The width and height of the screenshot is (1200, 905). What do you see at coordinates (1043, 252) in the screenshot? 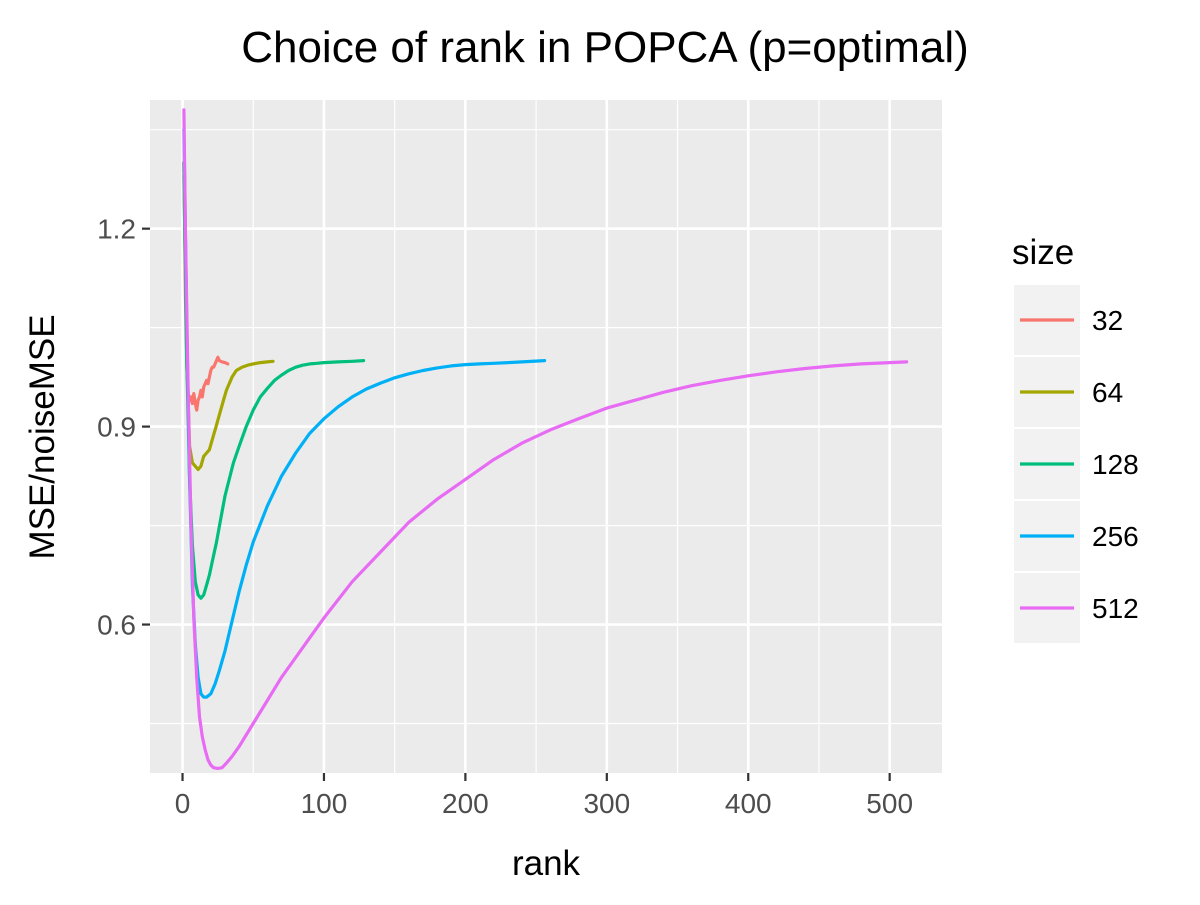
I see `legend-title: size` at bounding box center [1043, 252].